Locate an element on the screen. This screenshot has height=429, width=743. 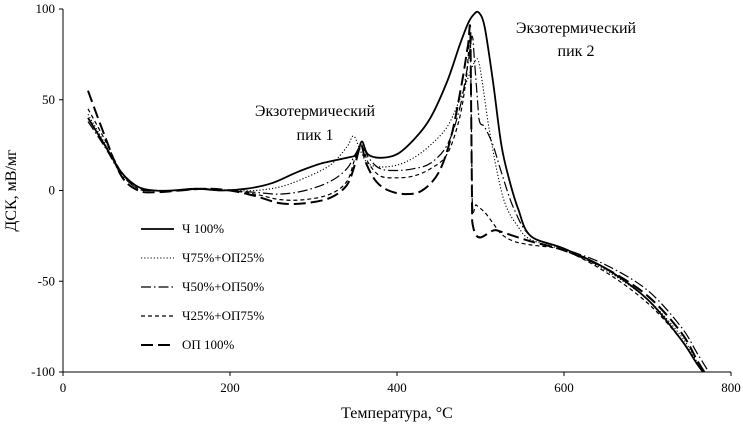
legend-label-2: Ч75%+ОП25% is located at coordinates (223, 257).